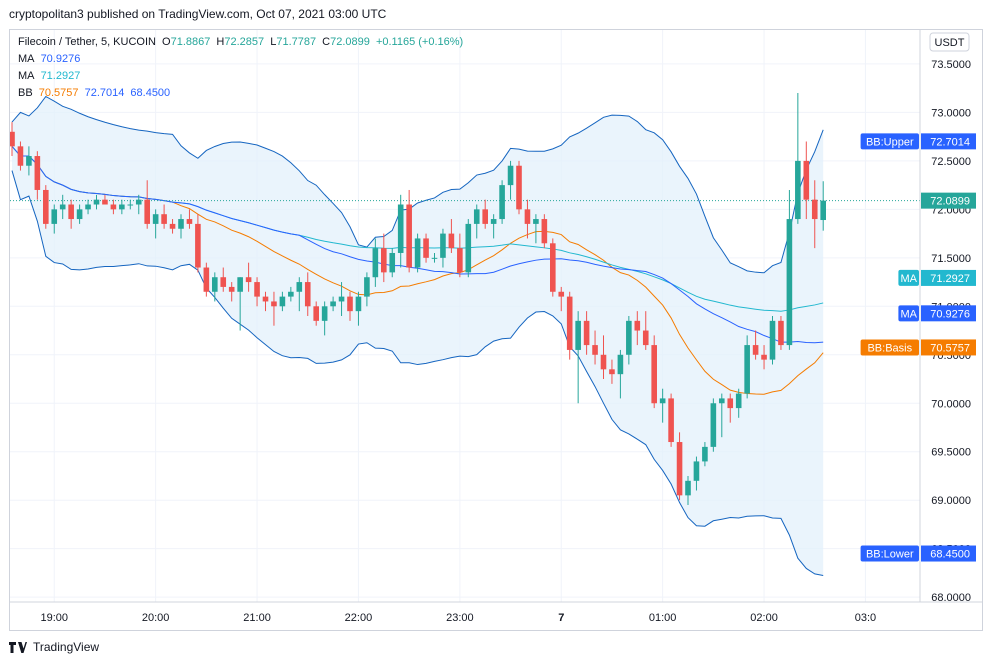 This screenshot has height=666, width=993. What do you see at coordinates (58, 93) in the screenshot?
I see `legend-bb-basis: 70.5757` at bounding box center [58, 93].